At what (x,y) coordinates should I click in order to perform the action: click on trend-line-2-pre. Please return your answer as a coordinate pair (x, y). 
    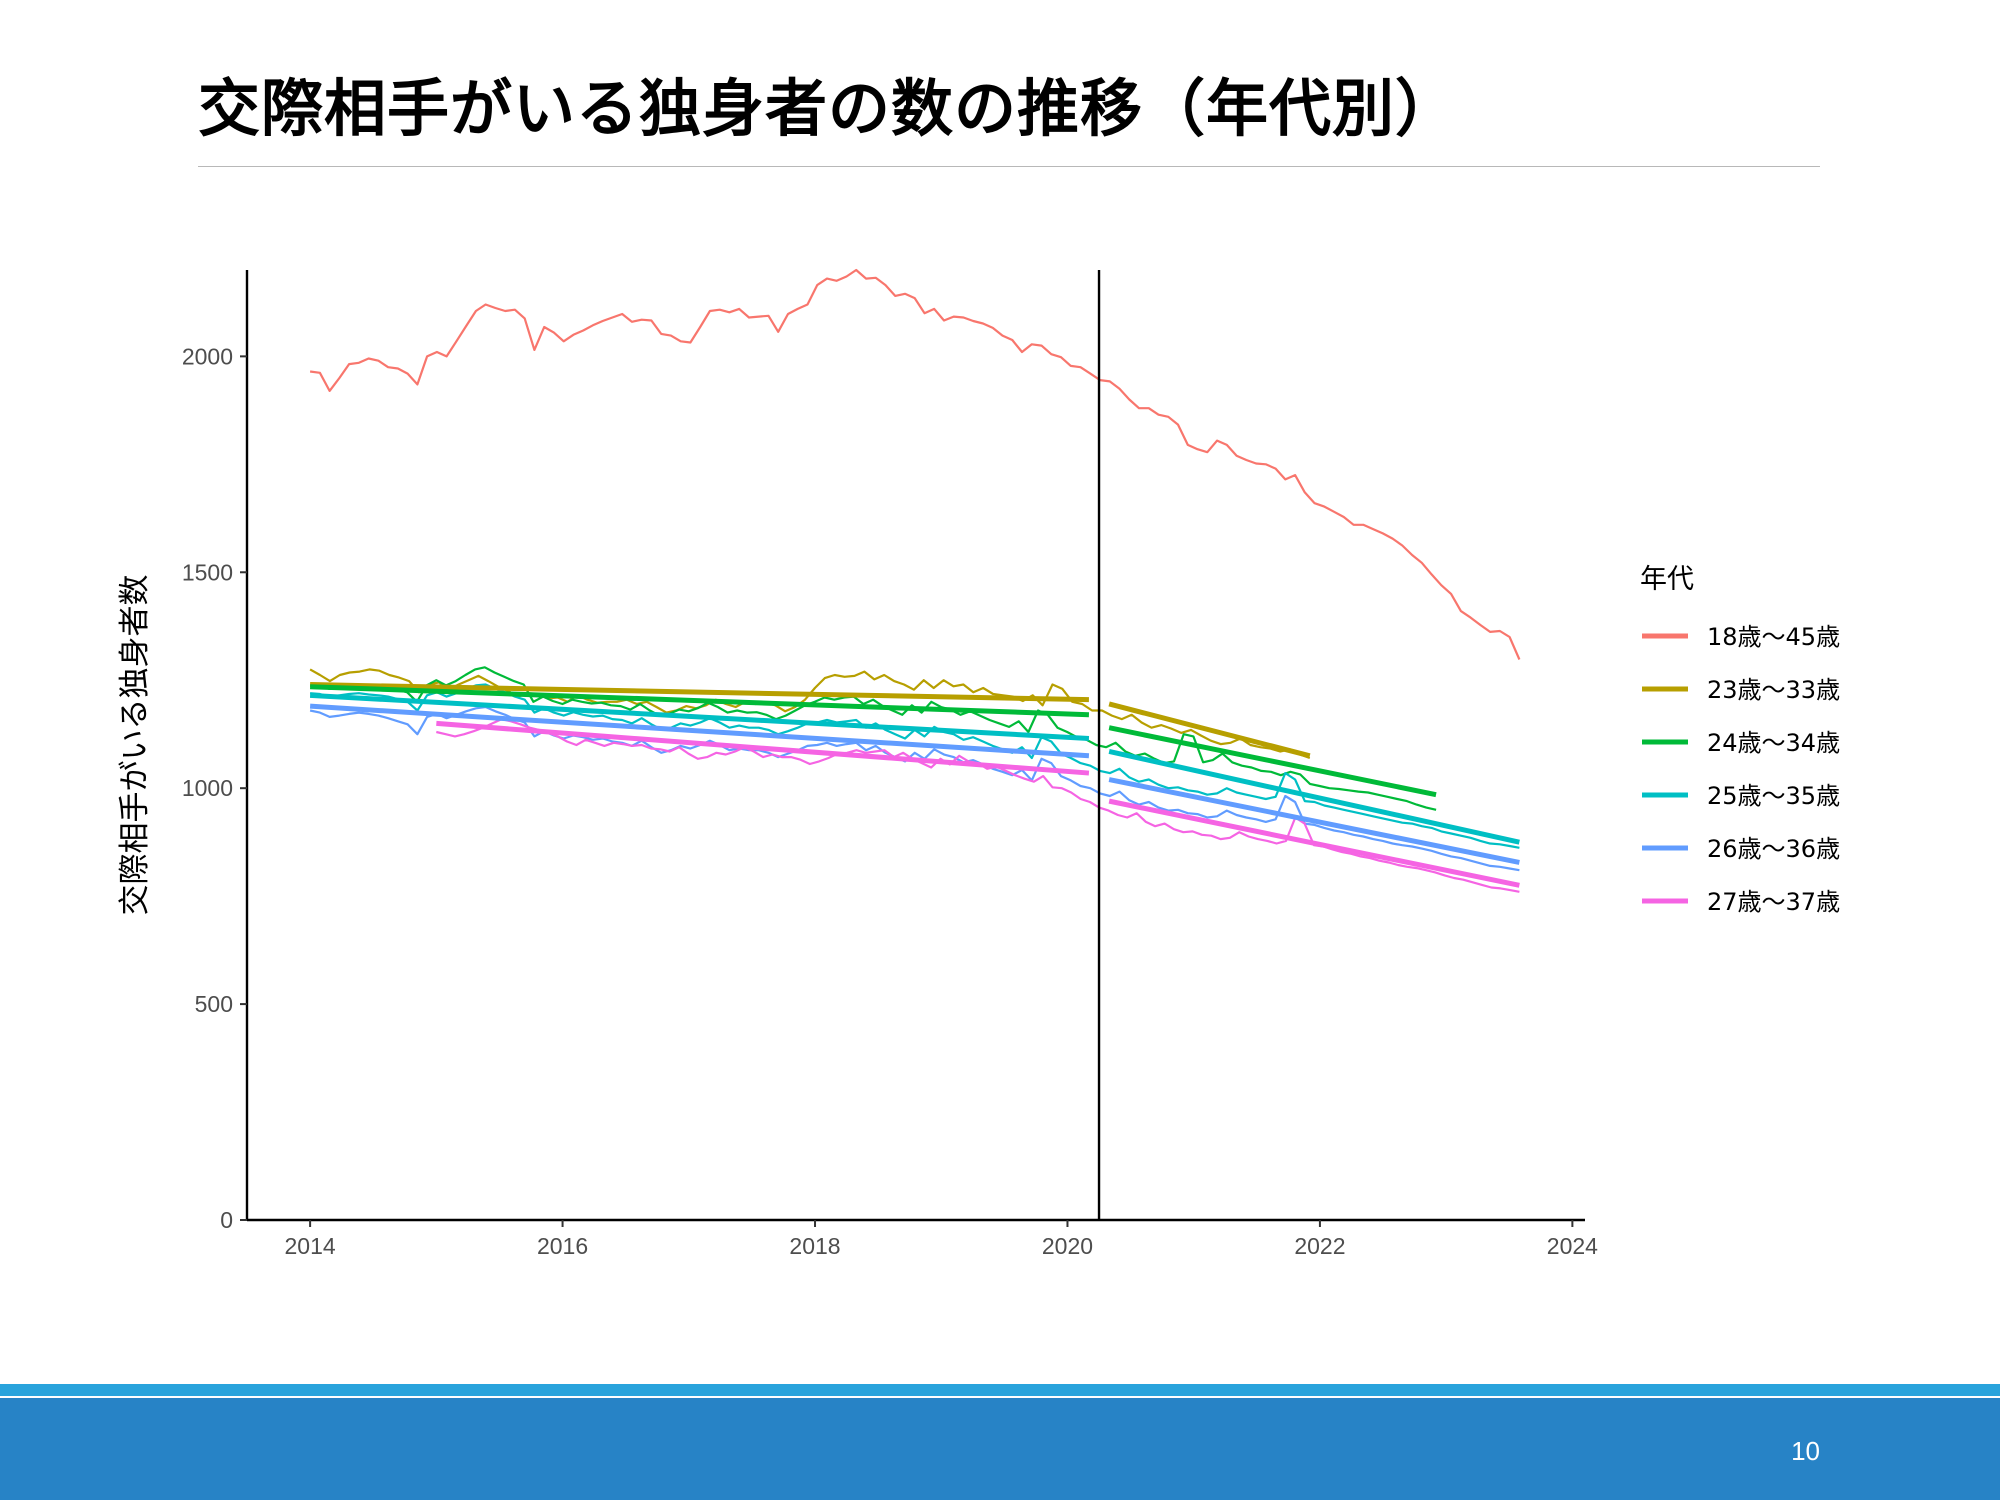
    Looking at the image, I should click on (699, 692).